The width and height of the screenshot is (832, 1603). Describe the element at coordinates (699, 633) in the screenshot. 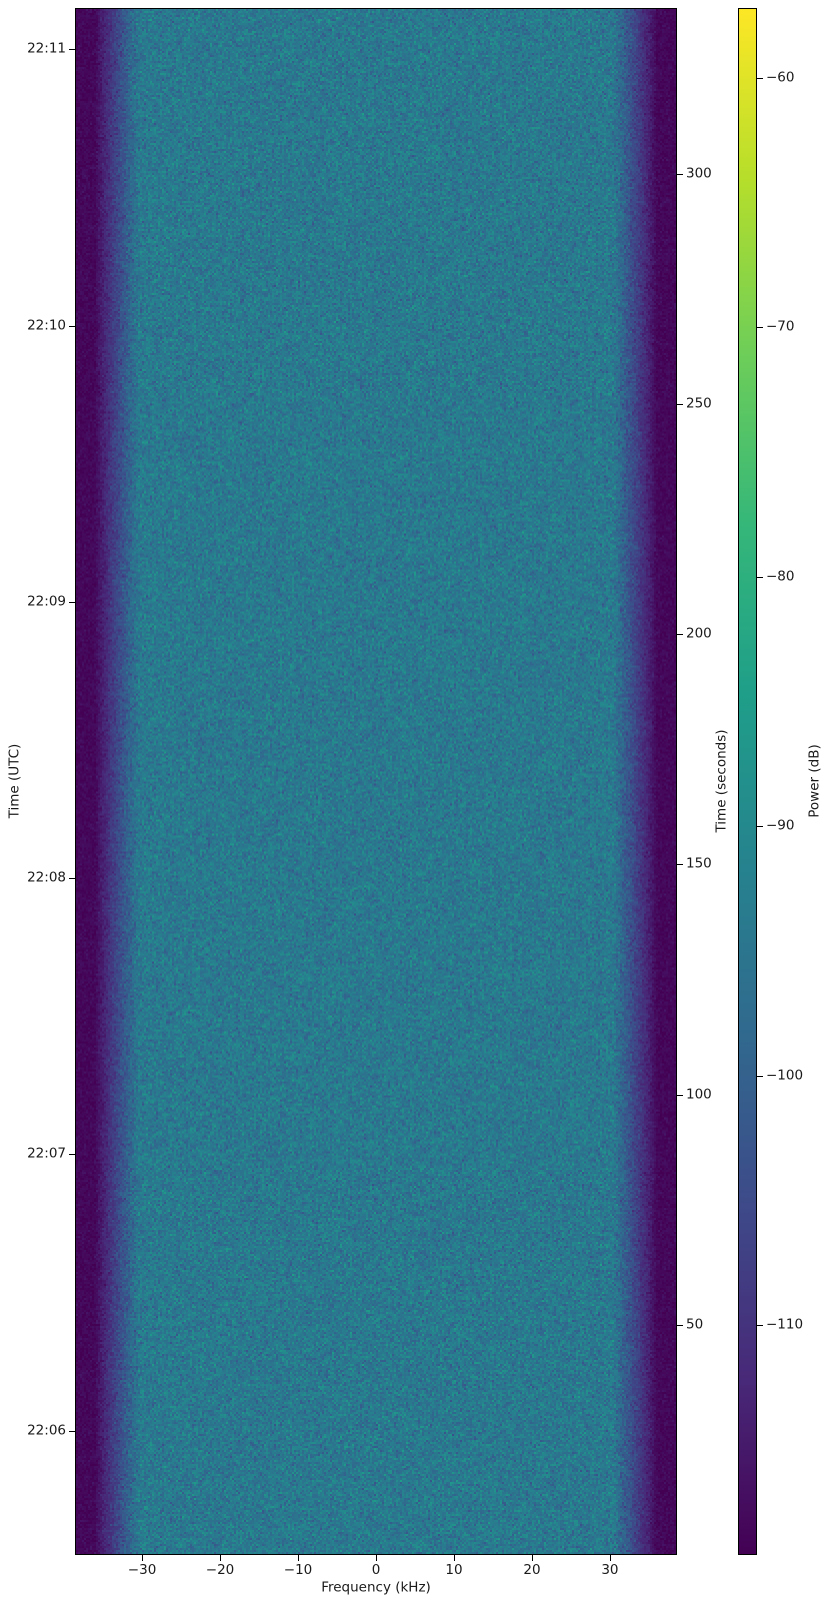

I see `seconds-tick-label: 200` at that location.